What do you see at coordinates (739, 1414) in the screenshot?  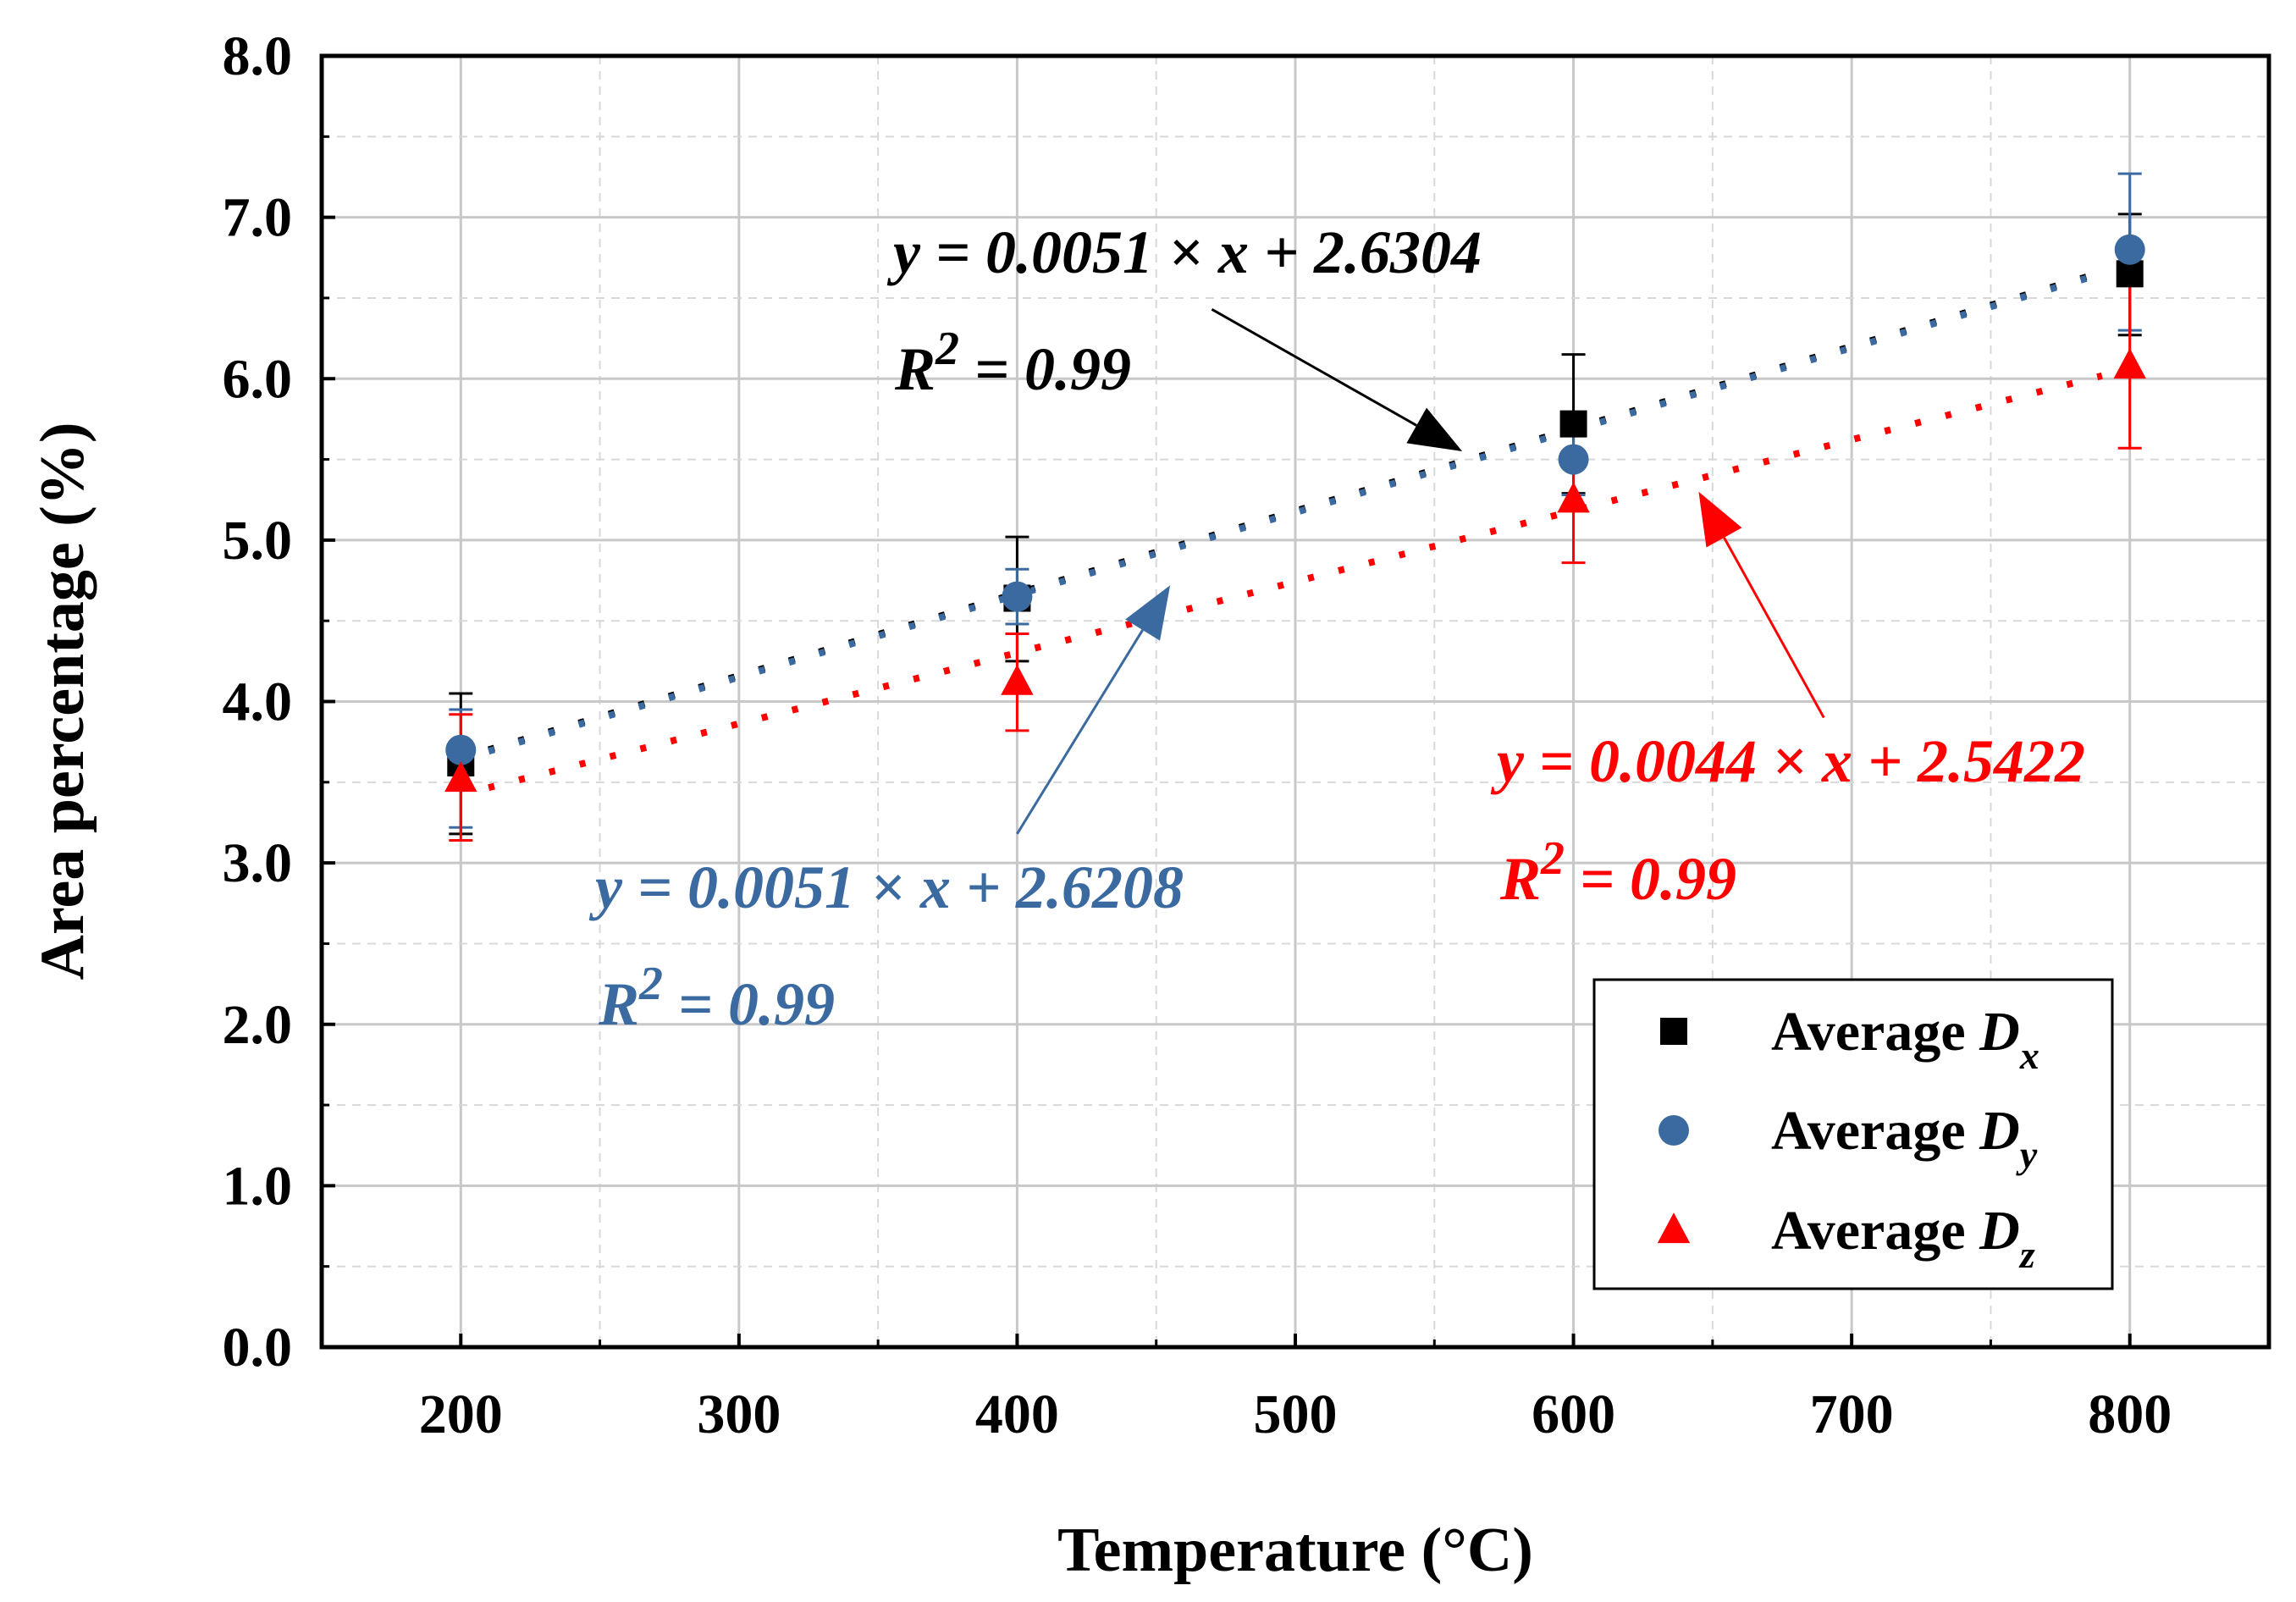 I see `x-tick-label: 300` at bounding box center [739, 1414].